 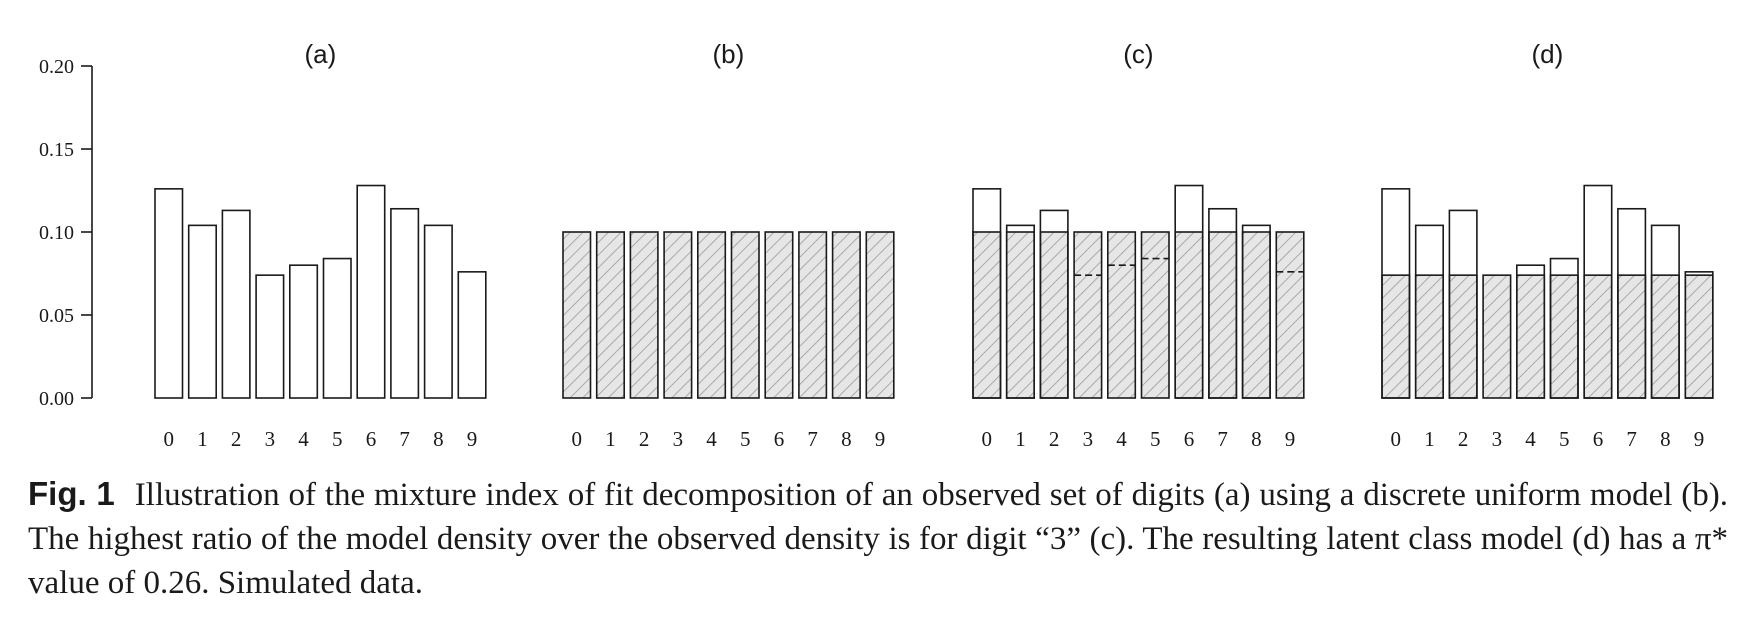 What do you see at coordinates (1547, 245) in the screenshot?
I see `panel-d: (d) 0 1 2 3 4 5 6 7 8 9` at bounding box center [1547, 245].